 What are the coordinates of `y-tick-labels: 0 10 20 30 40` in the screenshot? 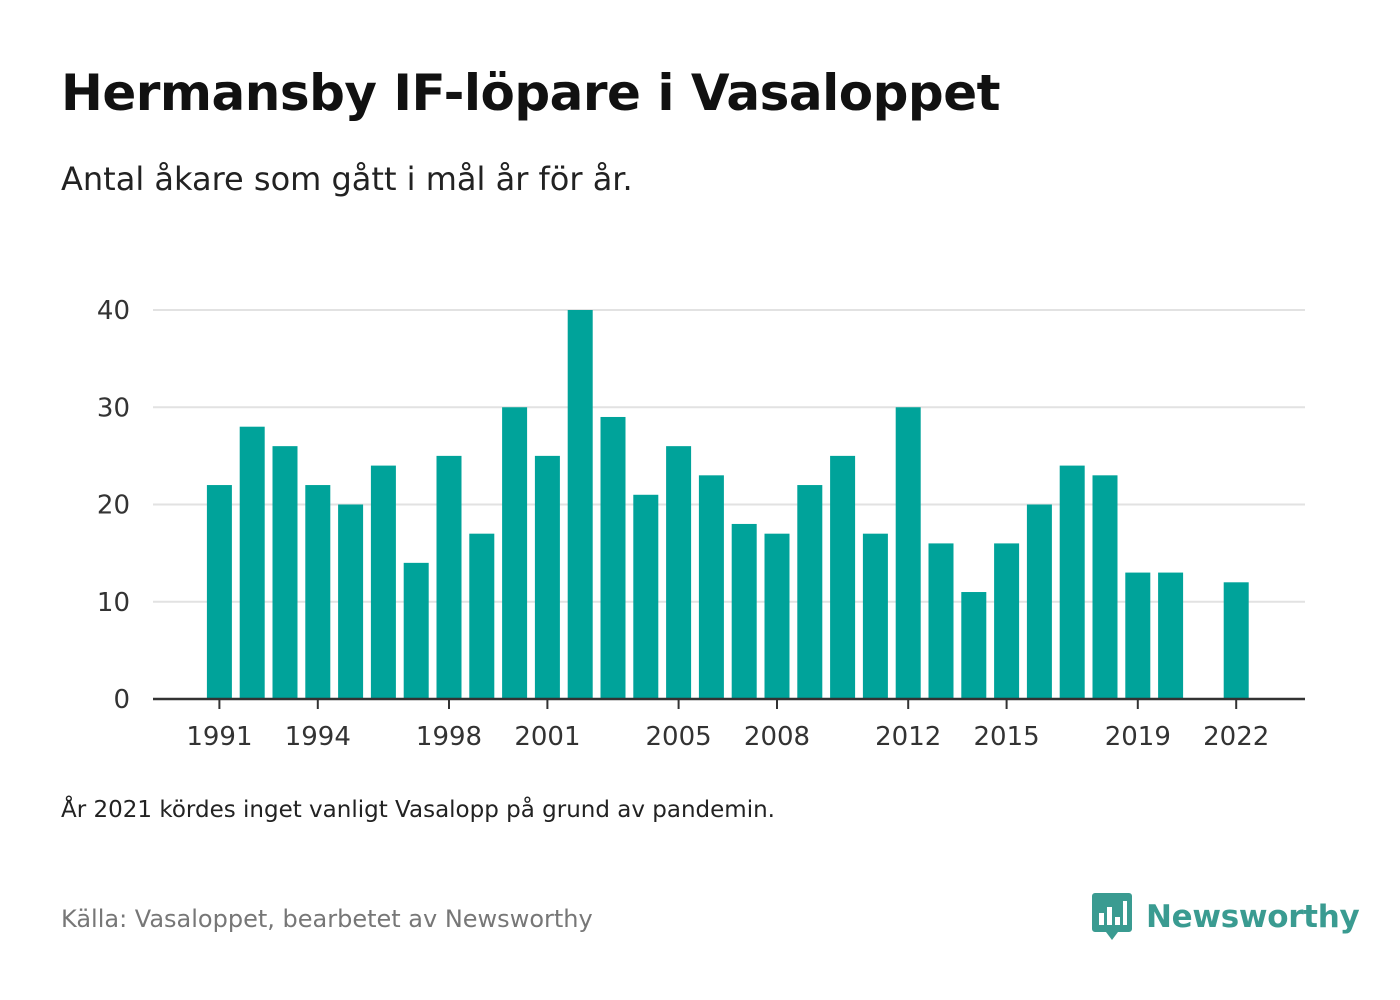 It's located at (113, 505).